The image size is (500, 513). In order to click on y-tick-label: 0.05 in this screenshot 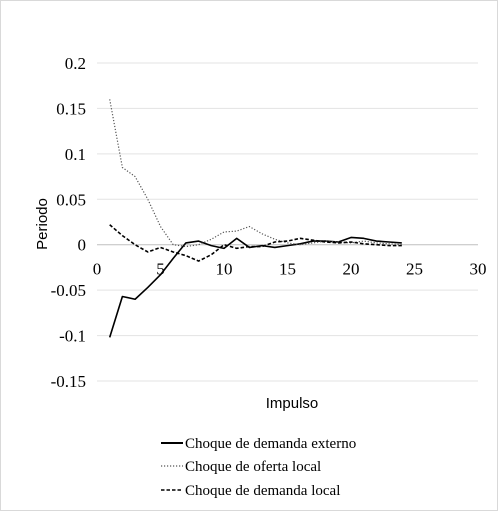, I will do `click(71, 199)`.